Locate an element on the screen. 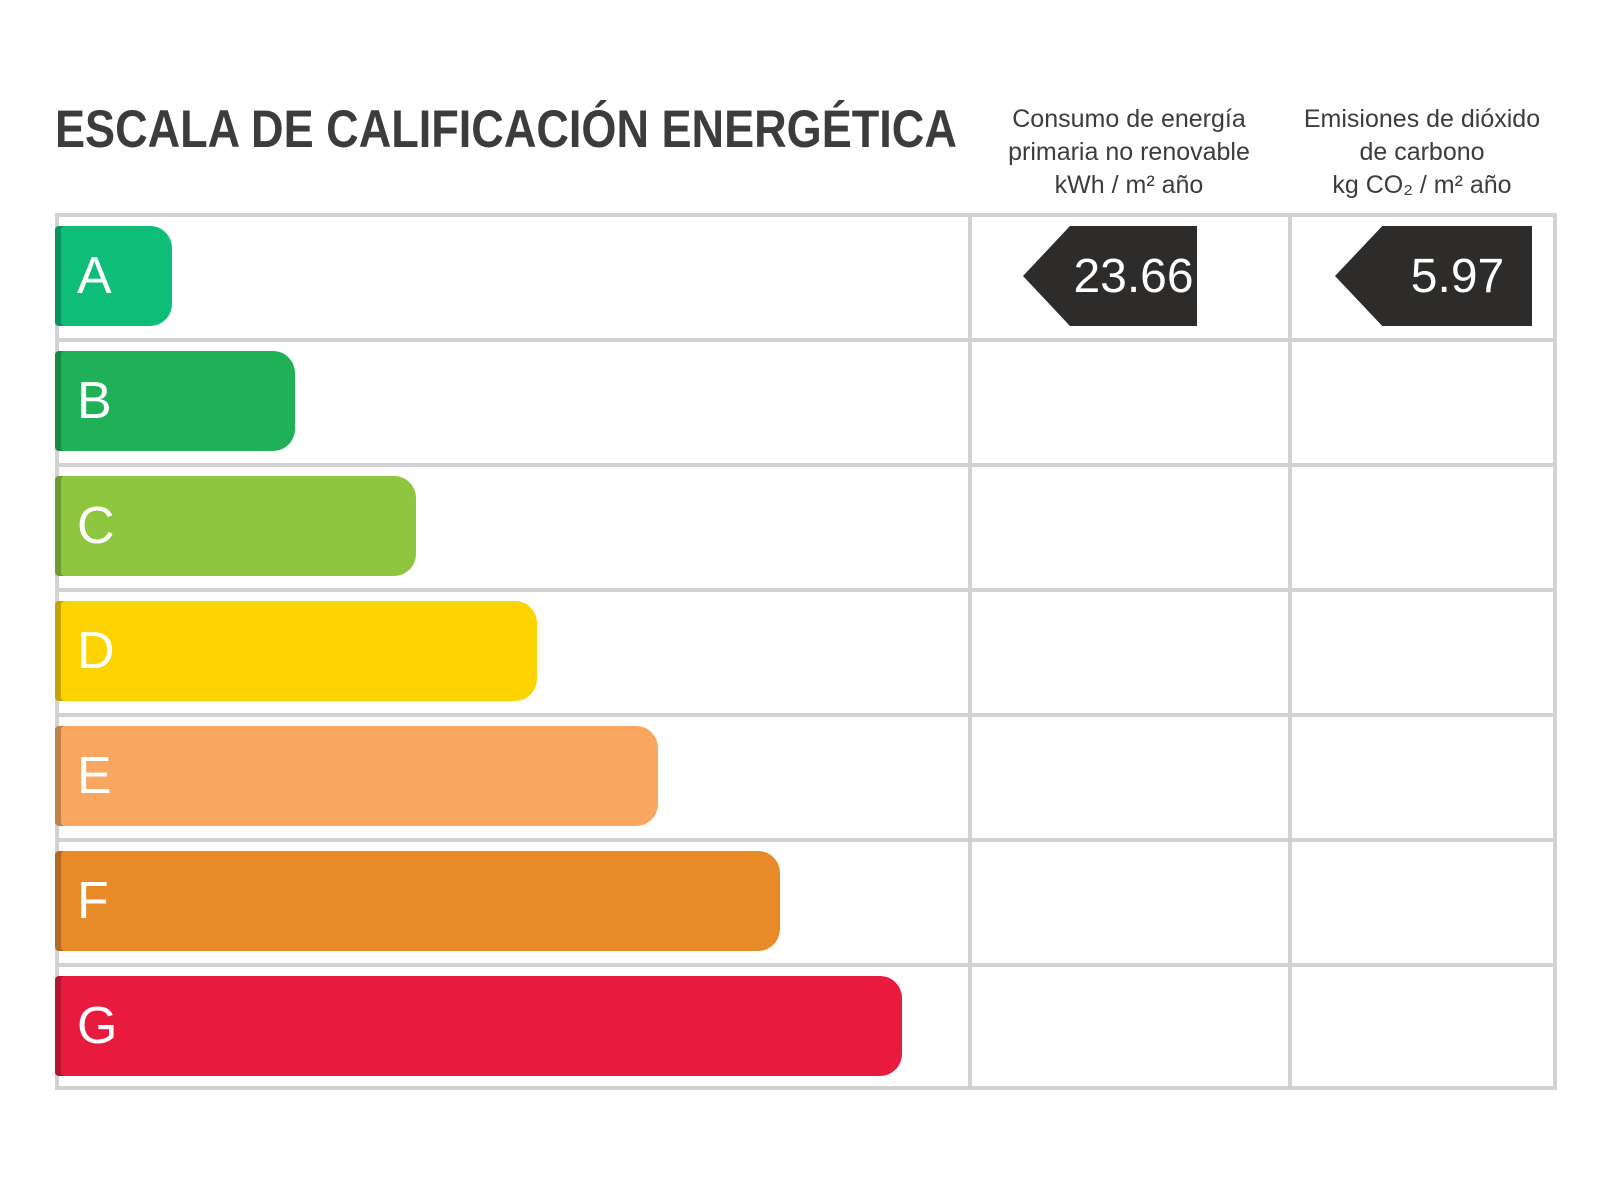 This screenshot has width=1600, height=1200. emissions-value: 5.97 is located at coordinates (1457, 276).